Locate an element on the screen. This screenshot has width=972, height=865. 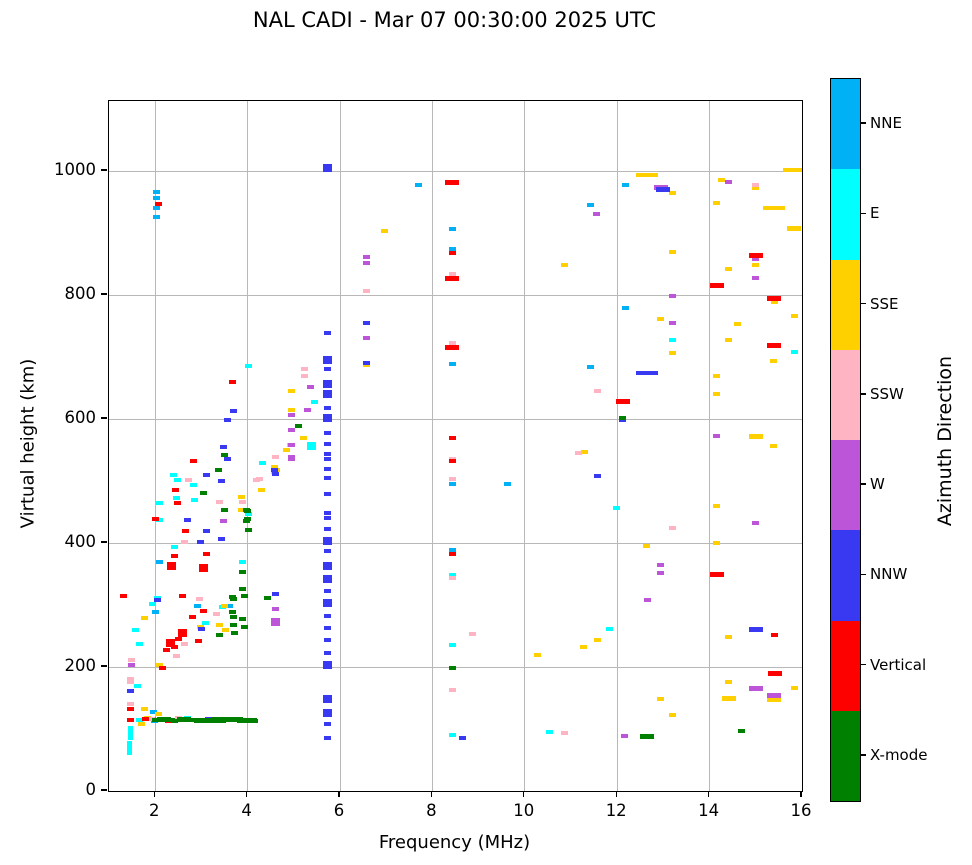
x-tick-label-6: 6 is located at coordinates (339, 810).